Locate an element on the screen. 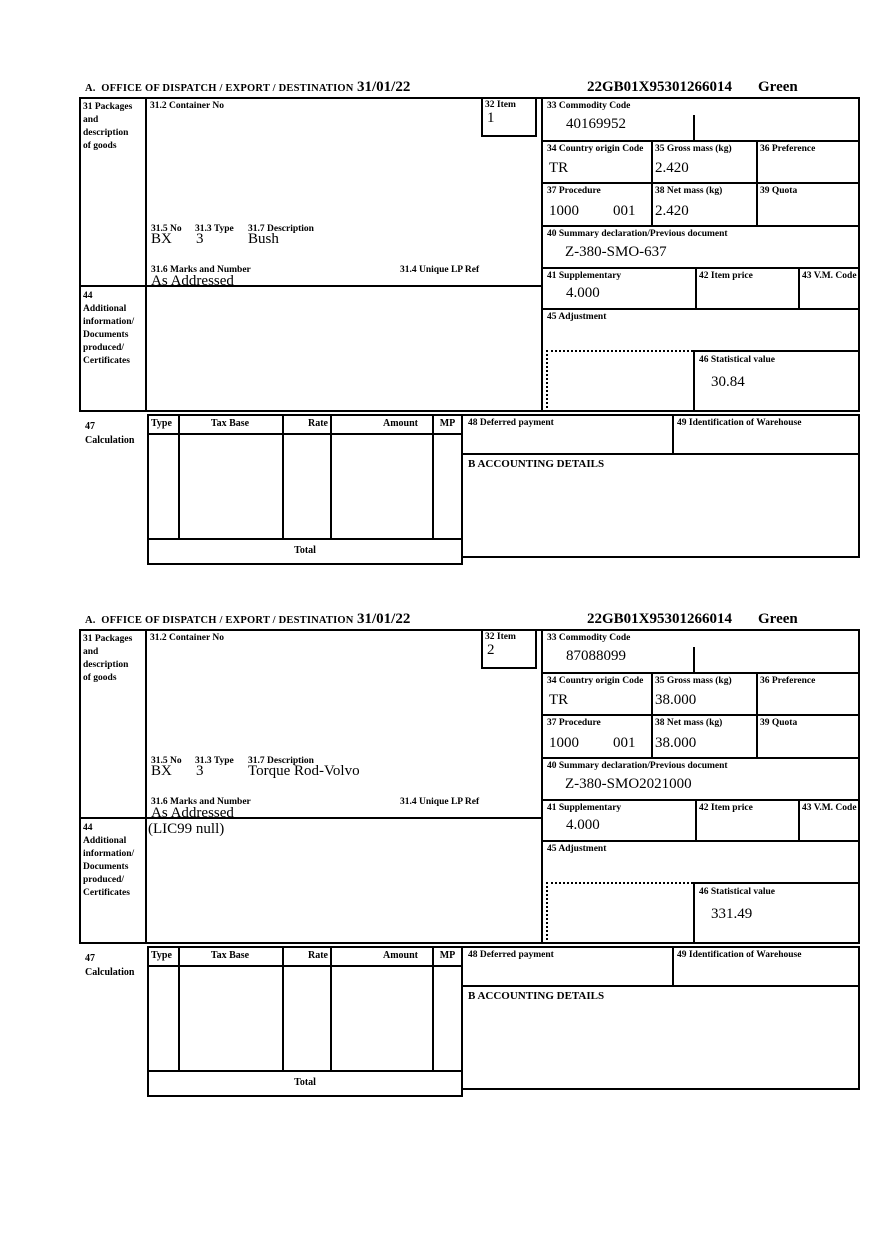 The width and height of the screenshot is (882, 1250). divider-col36 is located at coordinates (757, 183).